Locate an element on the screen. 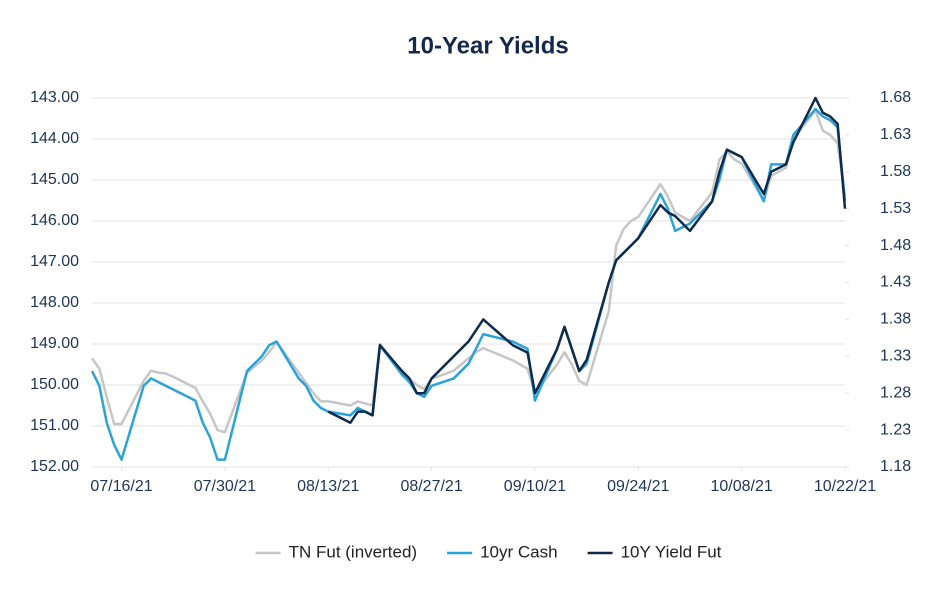 This screenshot has width=940, height=600. x-tick-label: 08/13/21 is located at coordinates (328, 486).